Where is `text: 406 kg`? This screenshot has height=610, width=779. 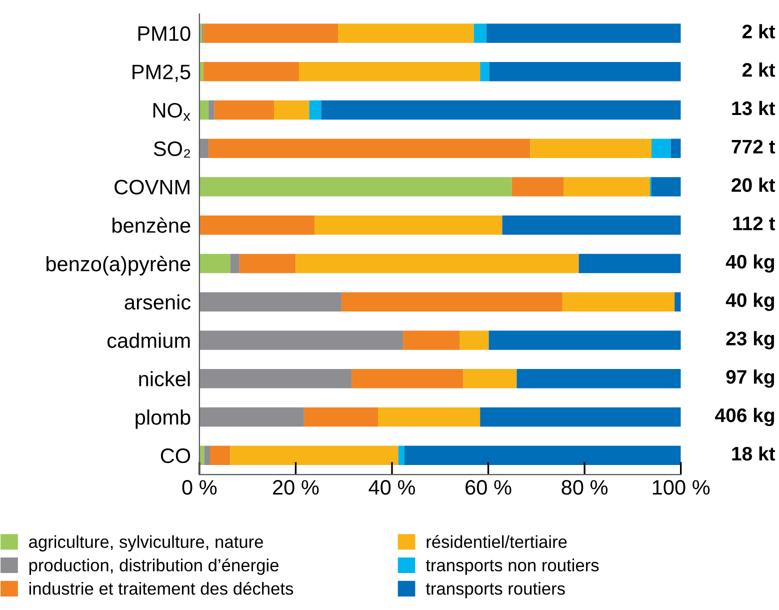 text: 406 kg is located at coordinates (744, 417).